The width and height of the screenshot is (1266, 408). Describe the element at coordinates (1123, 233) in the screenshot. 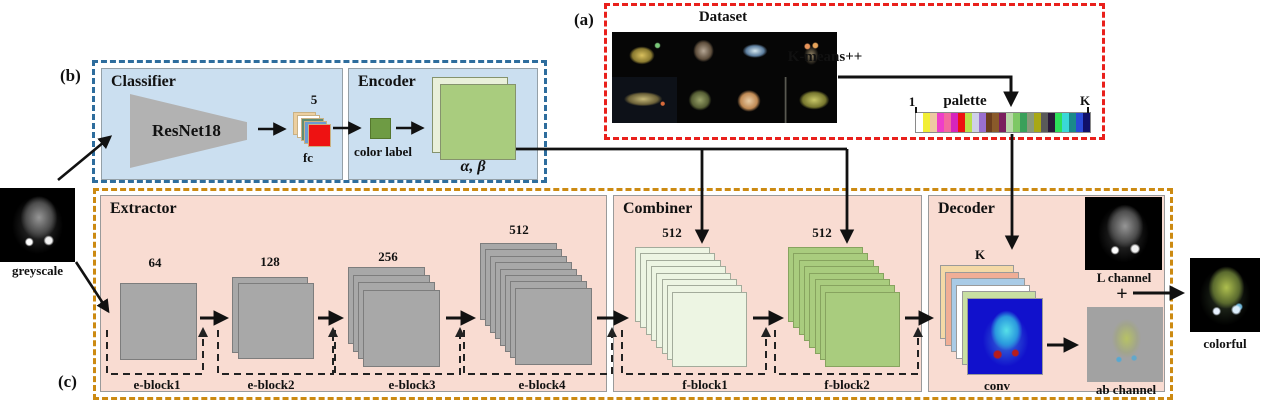

I see `l-channel-image` at that location.